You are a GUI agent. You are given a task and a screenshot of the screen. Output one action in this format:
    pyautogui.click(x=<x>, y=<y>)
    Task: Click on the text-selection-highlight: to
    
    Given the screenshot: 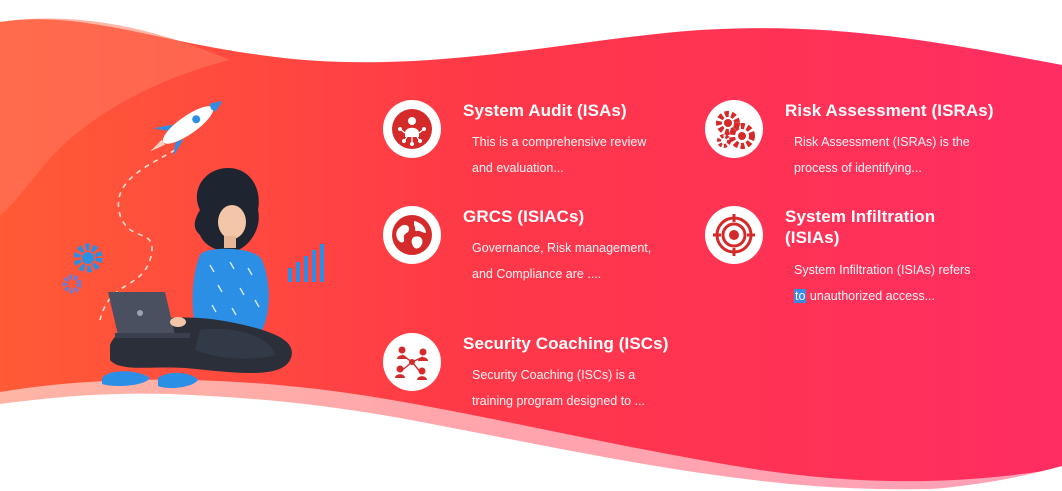 What is the action you would take?
    pyautogui.click(x=800, y=296)
    